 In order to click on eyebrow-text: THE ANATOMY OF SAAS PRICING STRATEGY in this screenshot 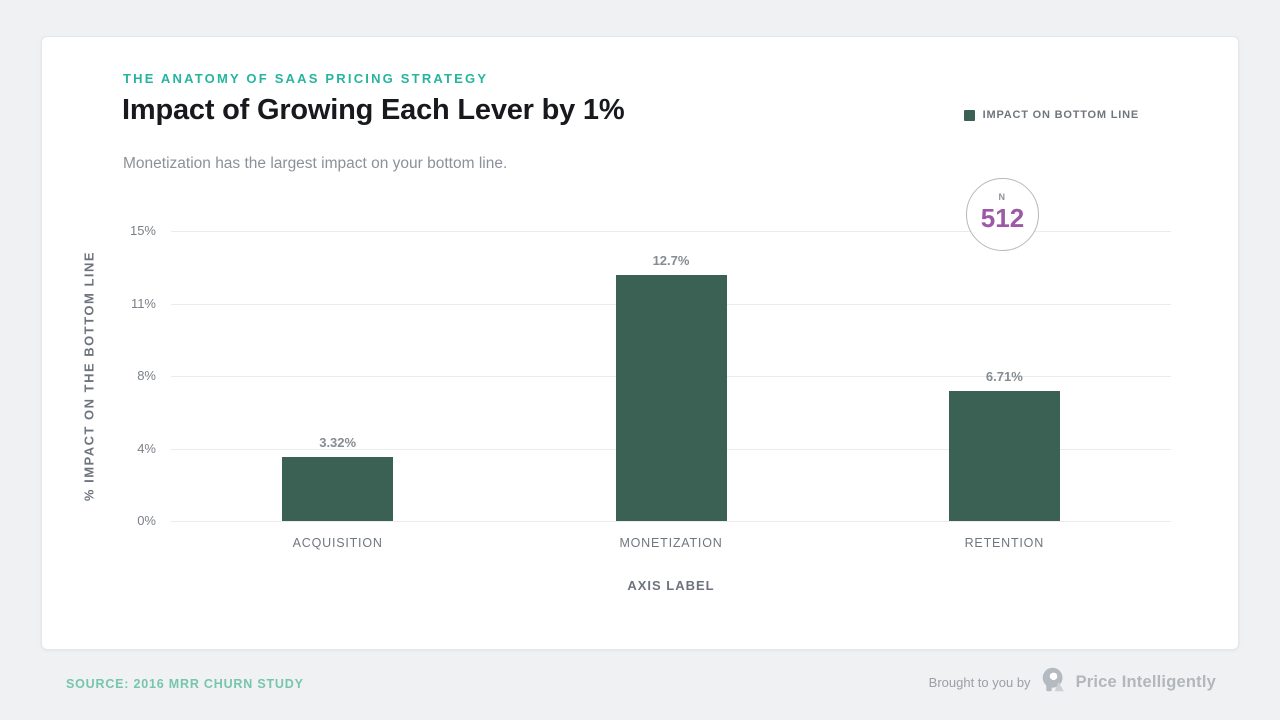, I will do `click(306, 78)`.